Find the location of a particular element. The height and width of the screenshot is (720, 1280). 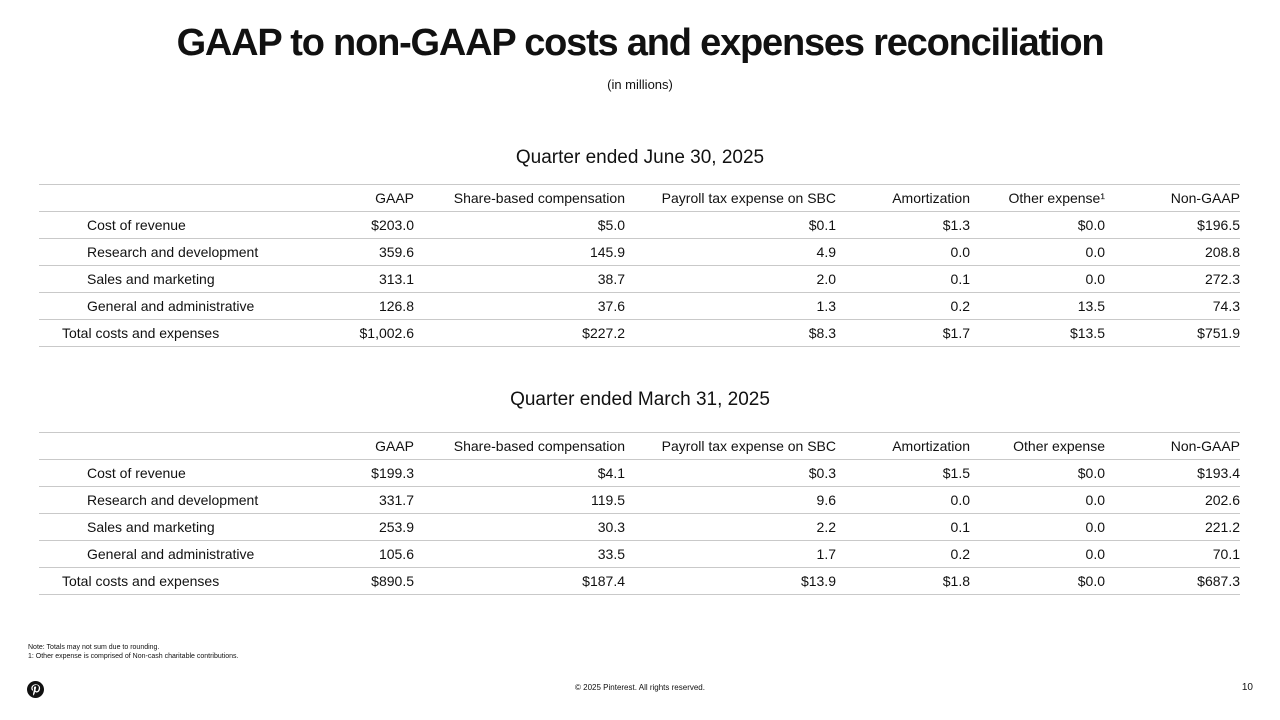

table-cell: $751.9 is located at coordinates (1172, 333).